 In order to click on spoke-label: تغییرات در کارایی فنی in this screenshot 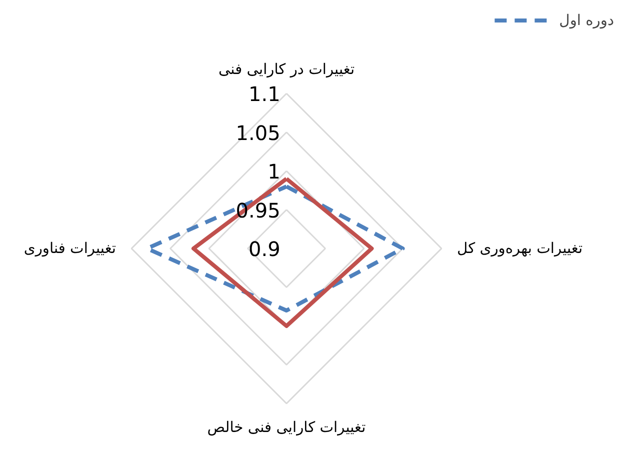, I will do `click(286, 69)`.